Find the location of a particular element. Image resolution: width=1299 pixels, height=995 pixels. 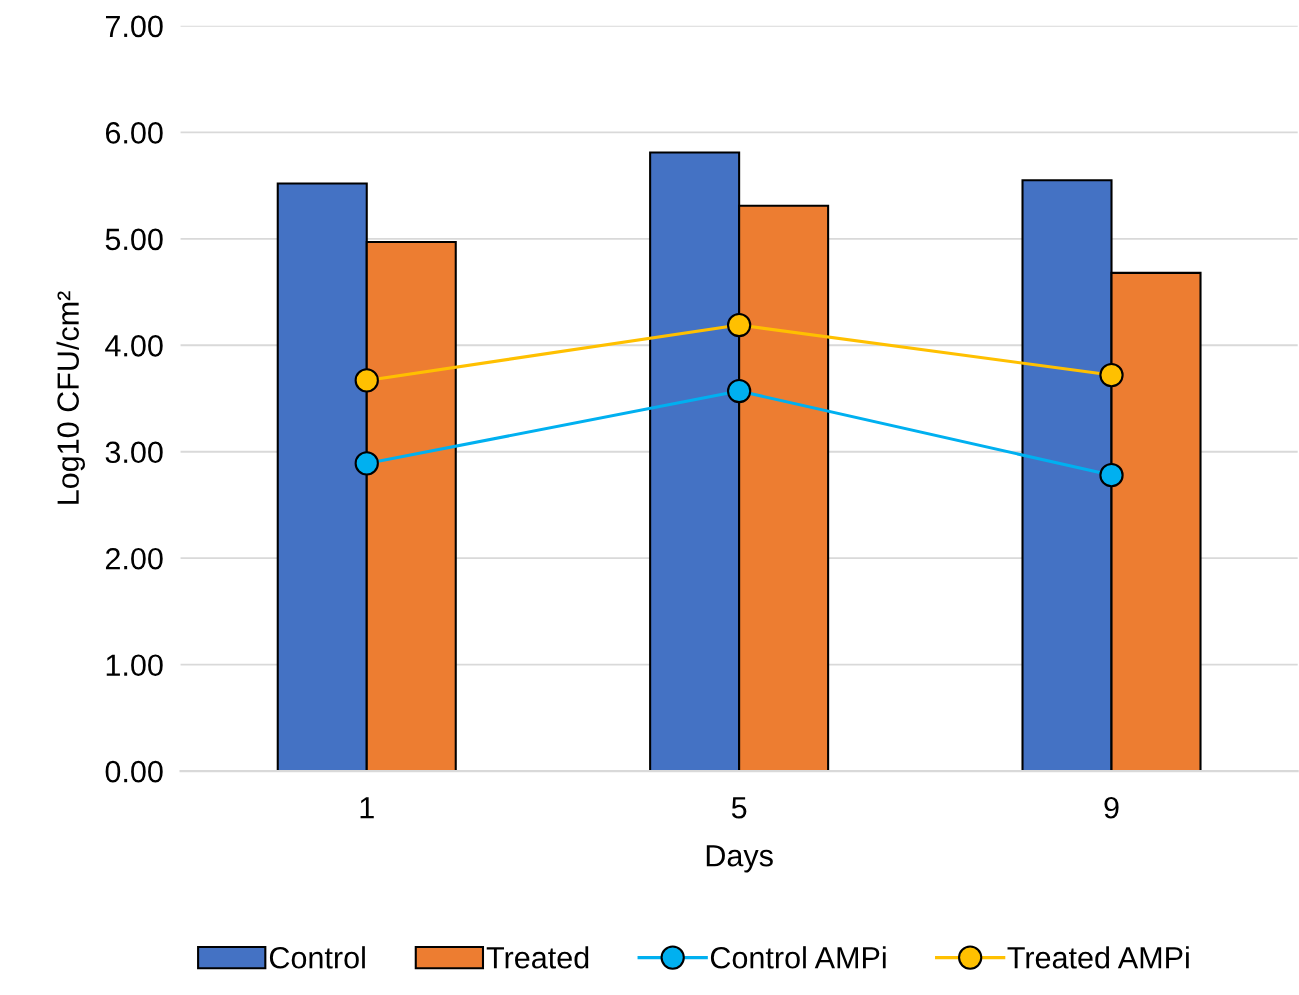

y-tick-label: 2.00 is located at coordinates (134, 558).